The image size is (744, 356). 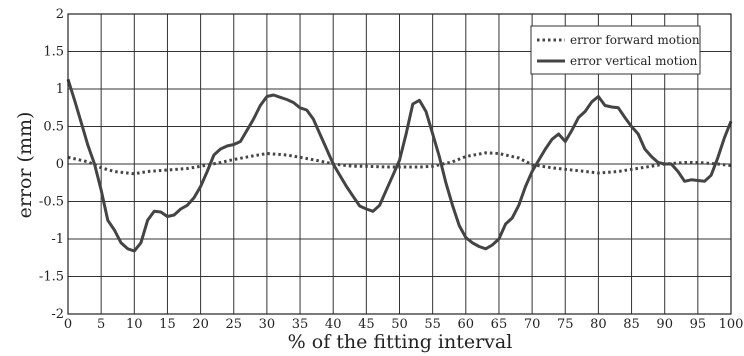 What do you see at coordinates (51, 277) in the screenshot?
I see `y-tick-label: -1.5` at bounding box center [51, 277].